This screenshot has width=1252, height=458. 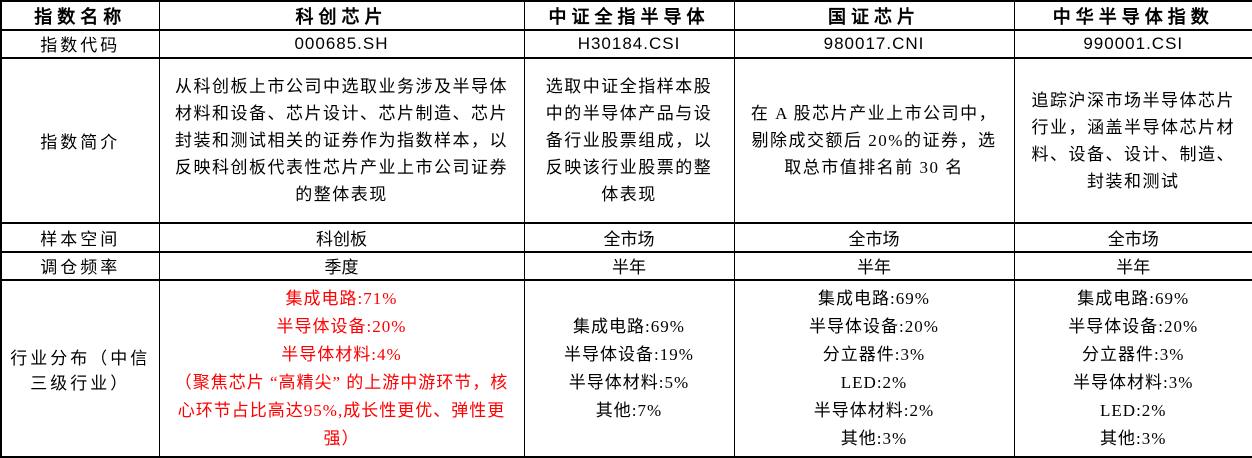 What do you see at coordinates (341, 266) in the screenshot?
I see `rebalance-frequency-star-chip: 季度` at bounding box center [341, 266].